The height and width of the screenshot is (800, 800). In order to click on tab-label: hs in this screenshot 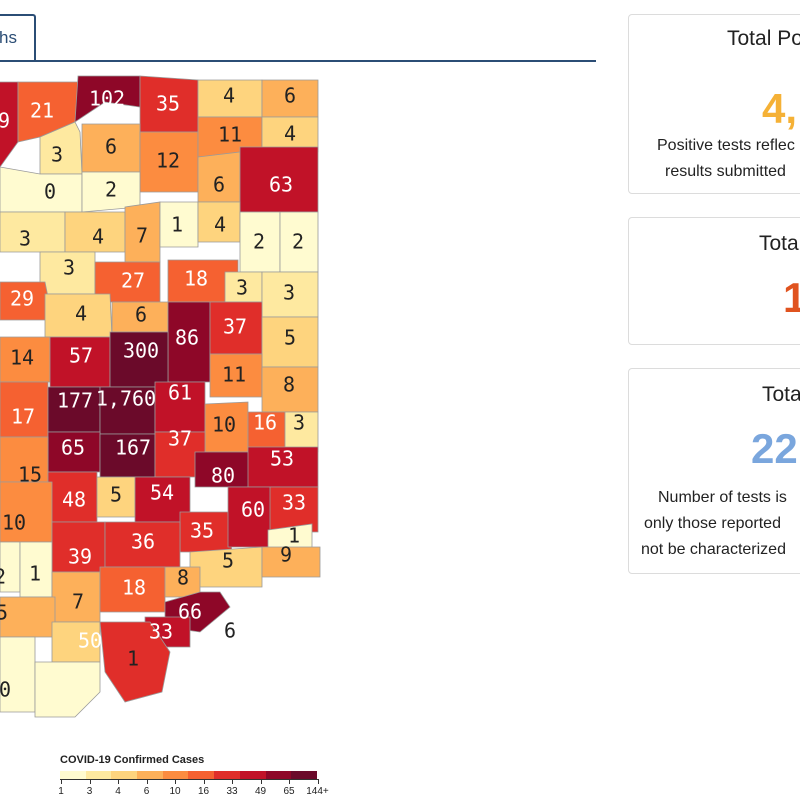, I will do `click(8, 37)`.